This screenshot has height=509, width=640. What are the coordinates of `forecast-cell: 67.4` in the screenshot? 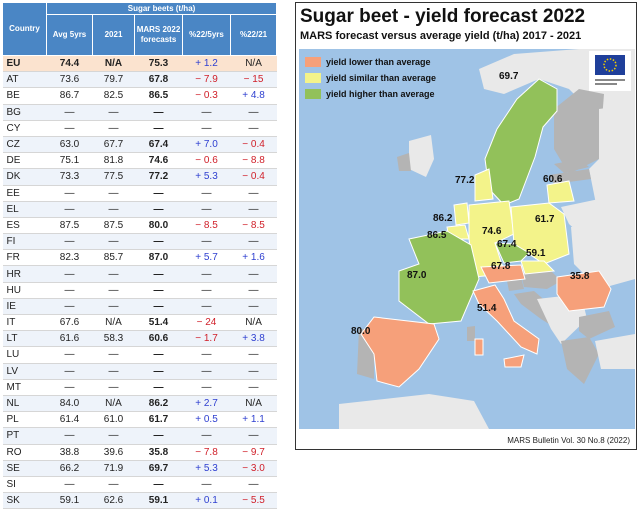 It's located at (158, 145).